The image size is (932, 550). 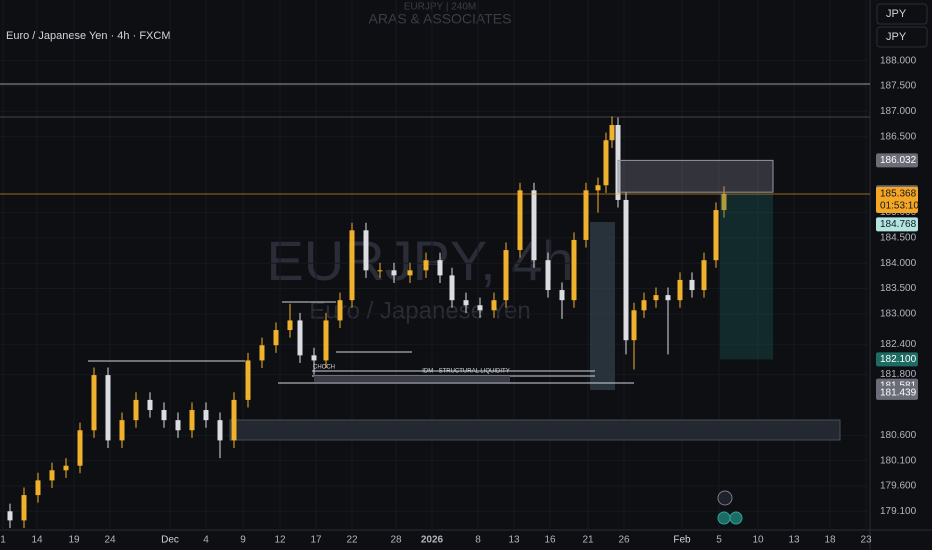 I want to click on y-tick-label: 187.000, so click(x=898, y=111).